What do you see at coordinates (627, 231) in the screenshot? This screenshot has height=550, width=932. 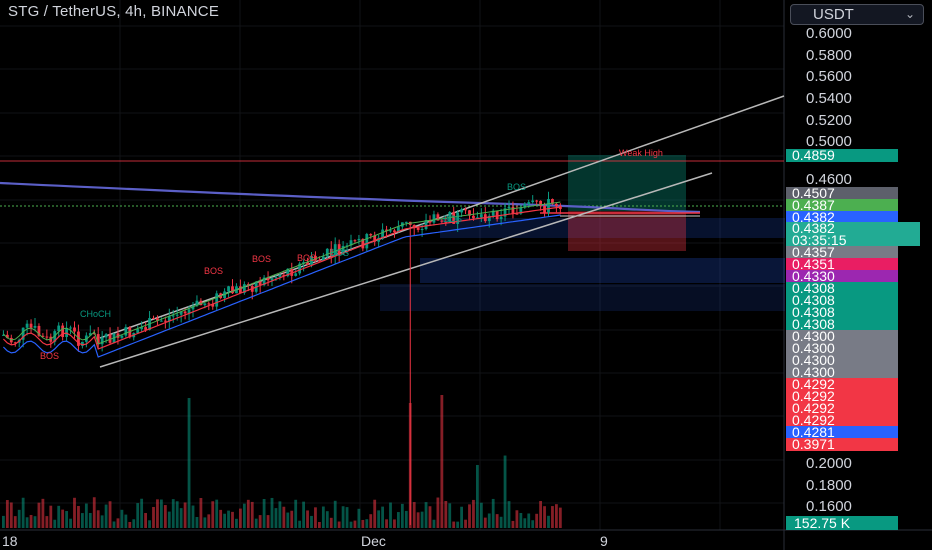 I see `stop-loss-zone` at bounding box center [627, 231].